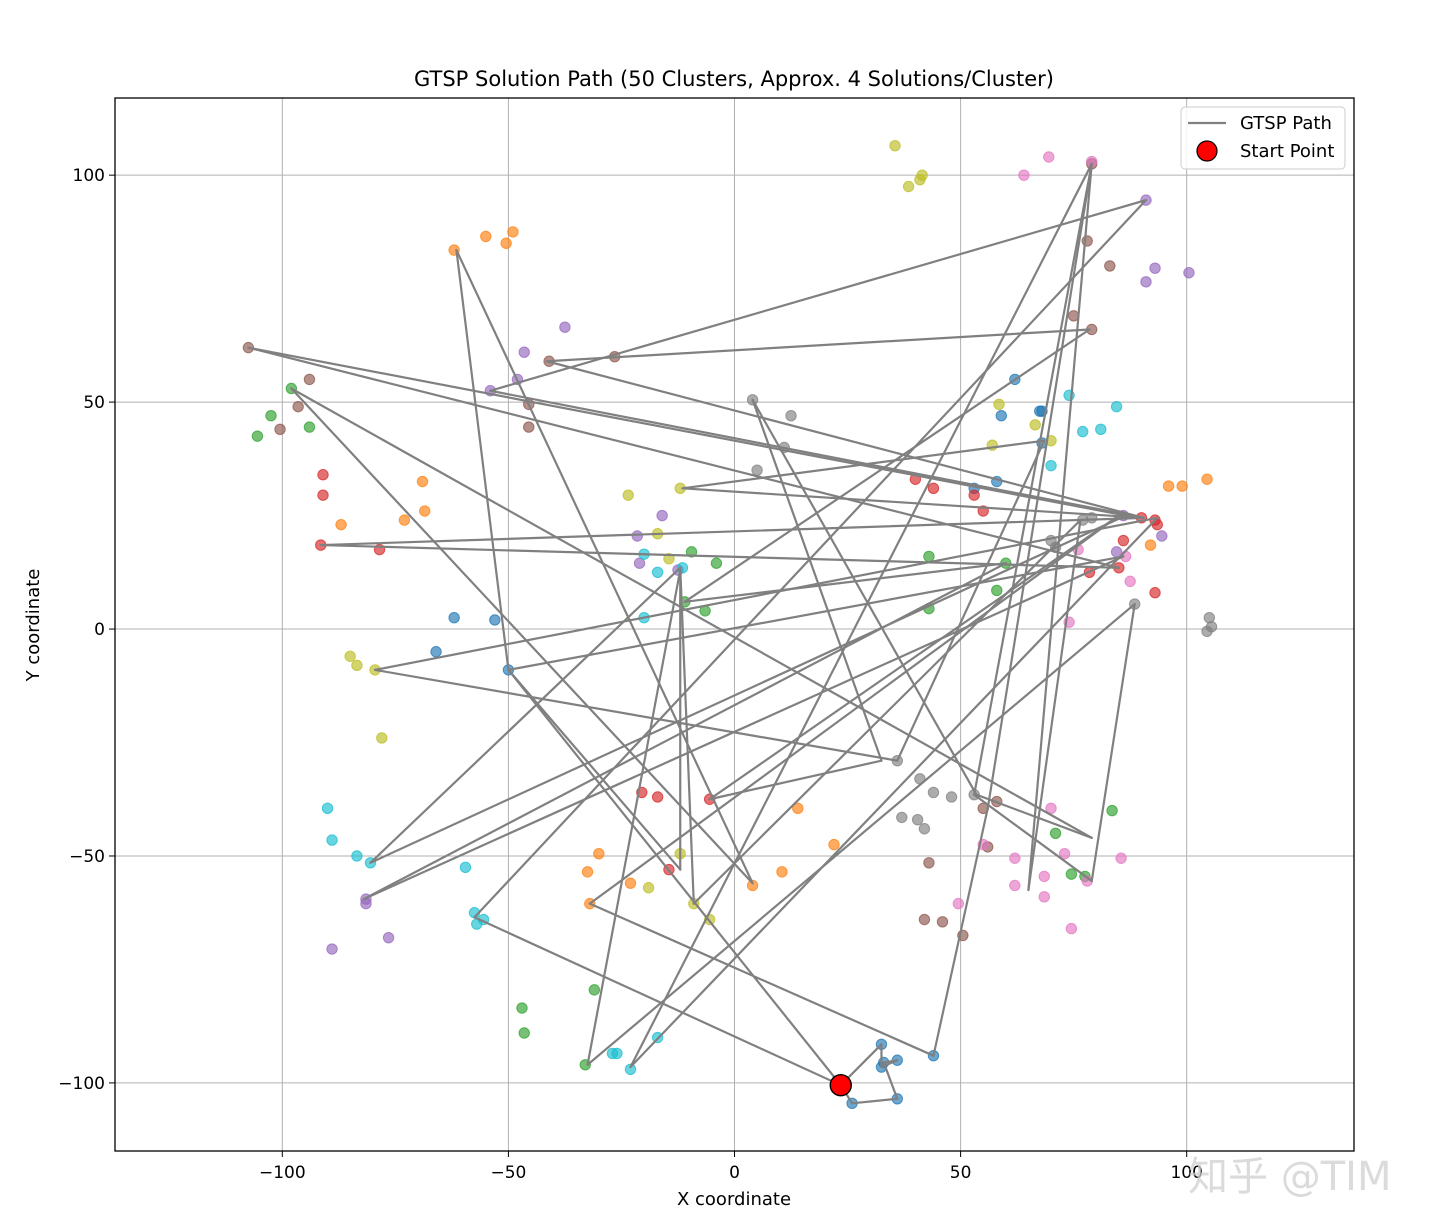  What do you see at coordinates (1186, 1173) in the screenshot?
I see `x-tick-label: 100` at bounding box center [1186, 1173].